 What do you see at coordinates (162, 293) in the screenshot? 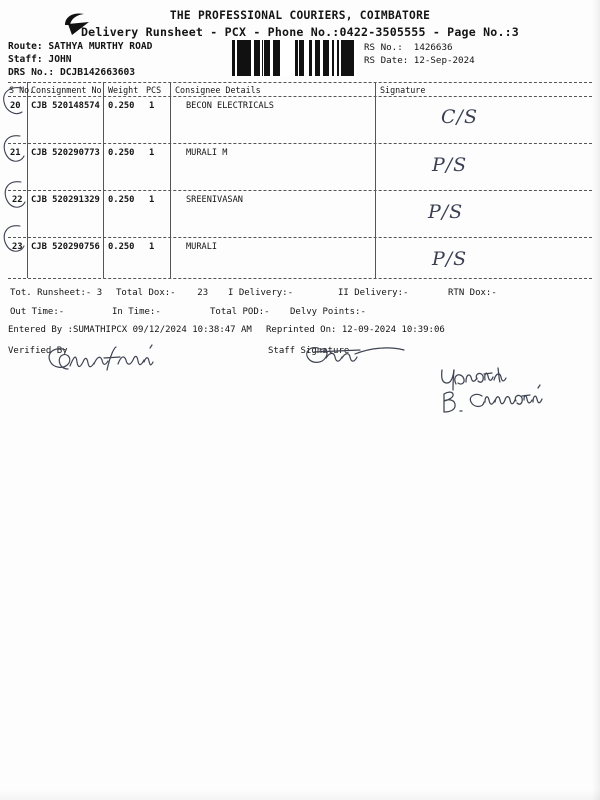
I see `summary-total-dox: Total Dox:- 23` at bounding box center [162, 293].